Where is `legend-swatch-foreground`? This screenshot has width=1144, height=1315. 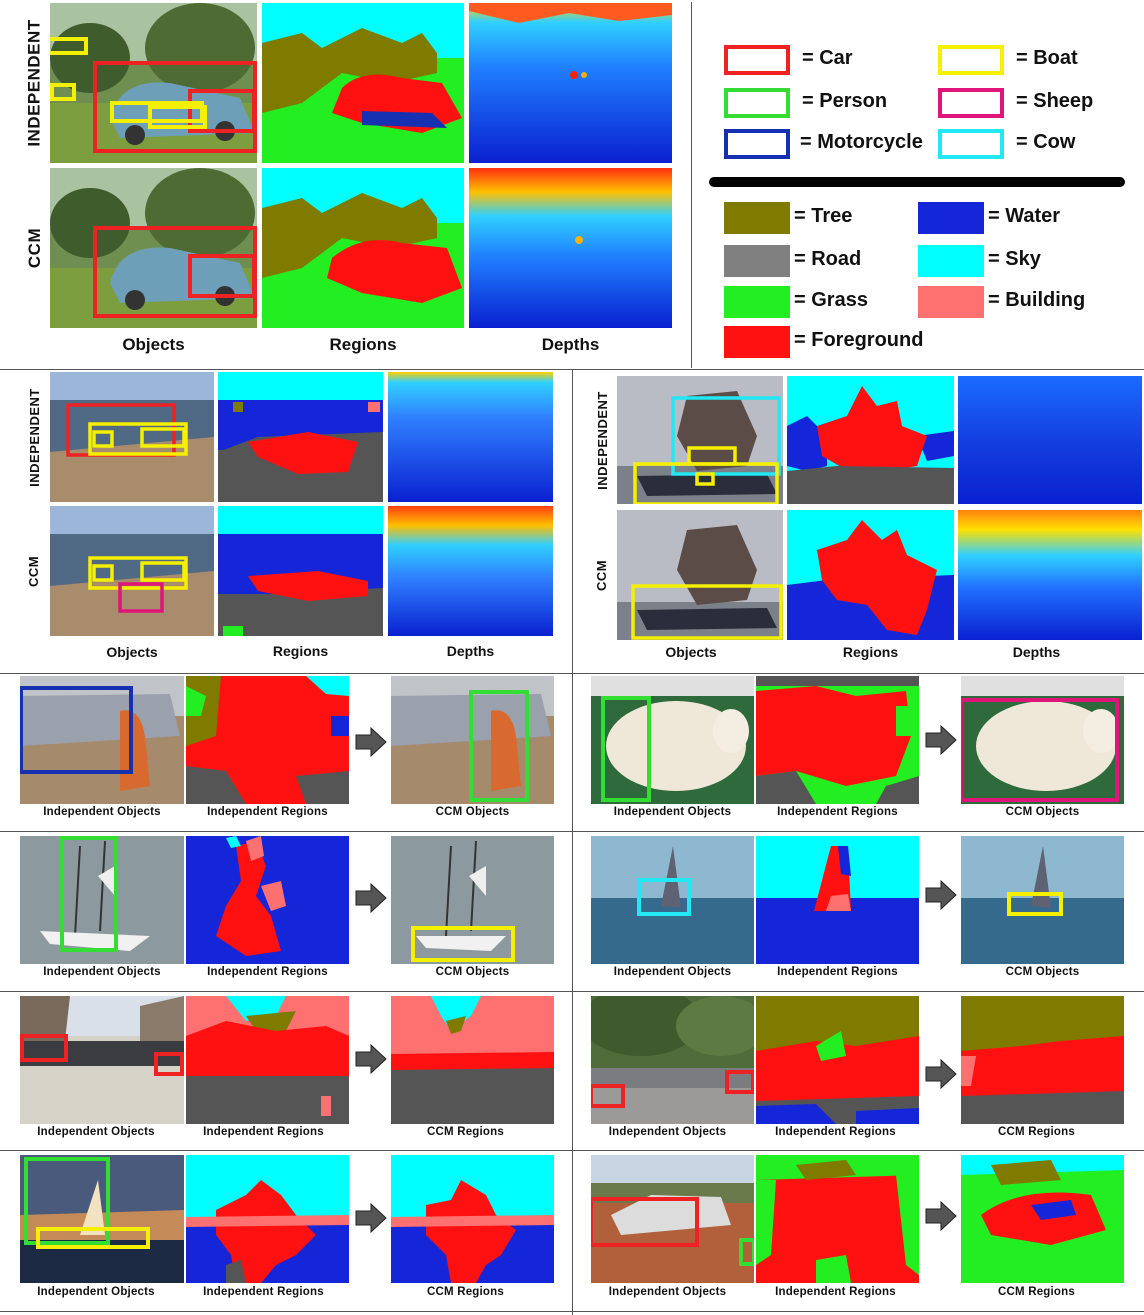 legend-swatch-foreground is located at coordinates (757, 342).